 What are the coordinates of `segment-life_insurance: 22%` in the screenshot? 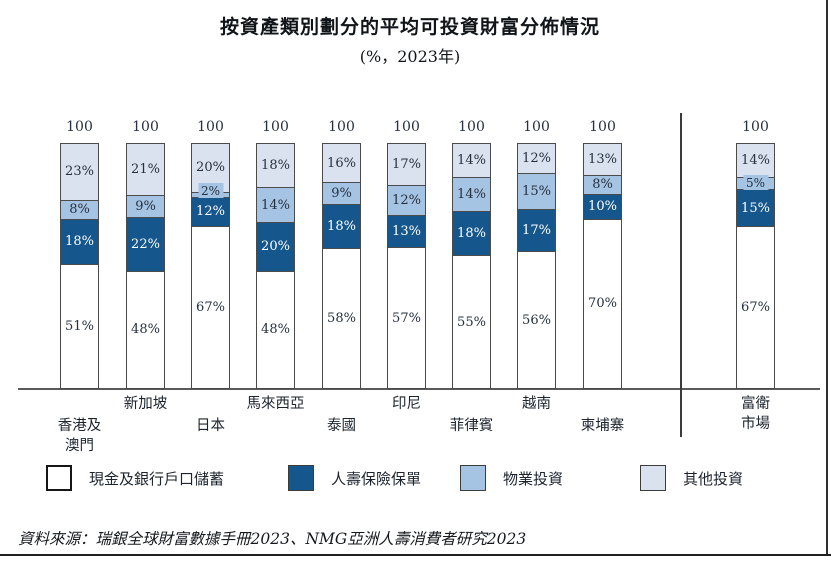 It's located at (145, 243).